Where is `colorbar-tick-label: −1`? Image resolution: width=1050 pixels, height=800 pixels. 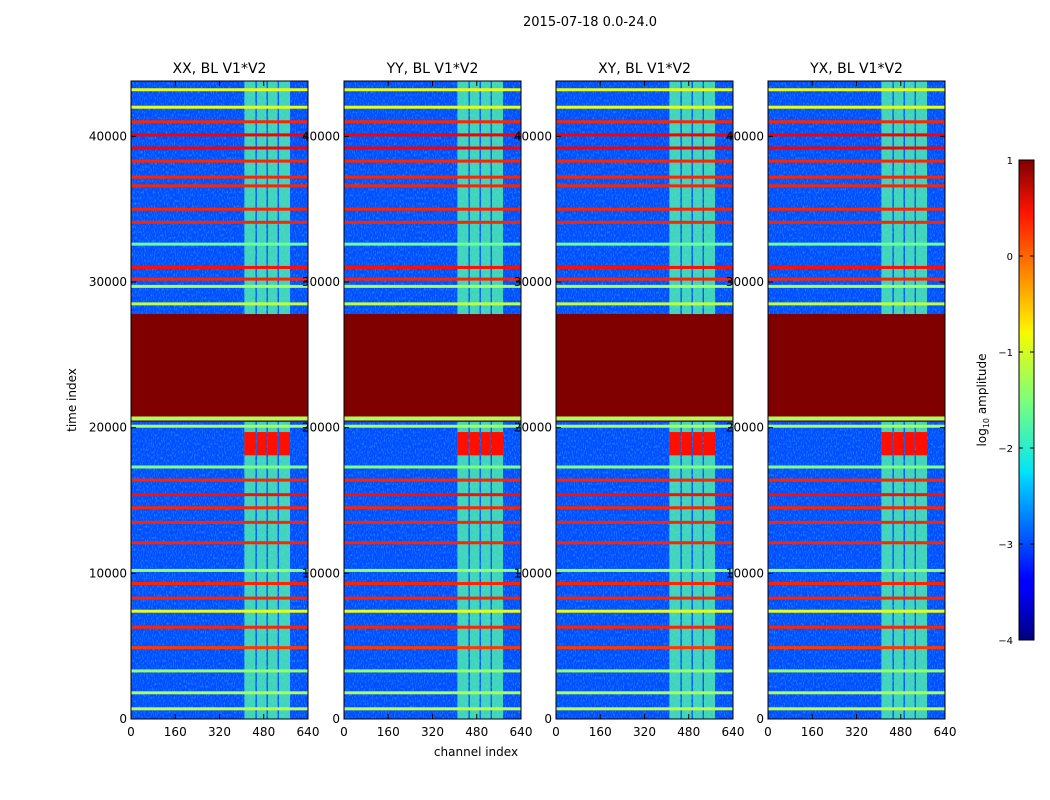 colorbar-tick-label: −1 is located at coordinates (1005, 353).